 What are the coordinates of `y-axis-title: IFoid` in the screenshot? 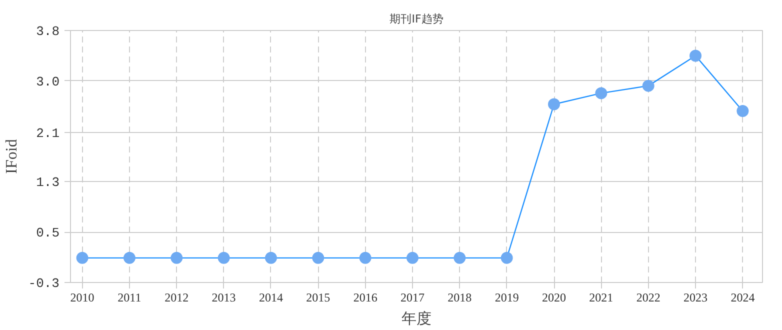 It's located at (11, 156).